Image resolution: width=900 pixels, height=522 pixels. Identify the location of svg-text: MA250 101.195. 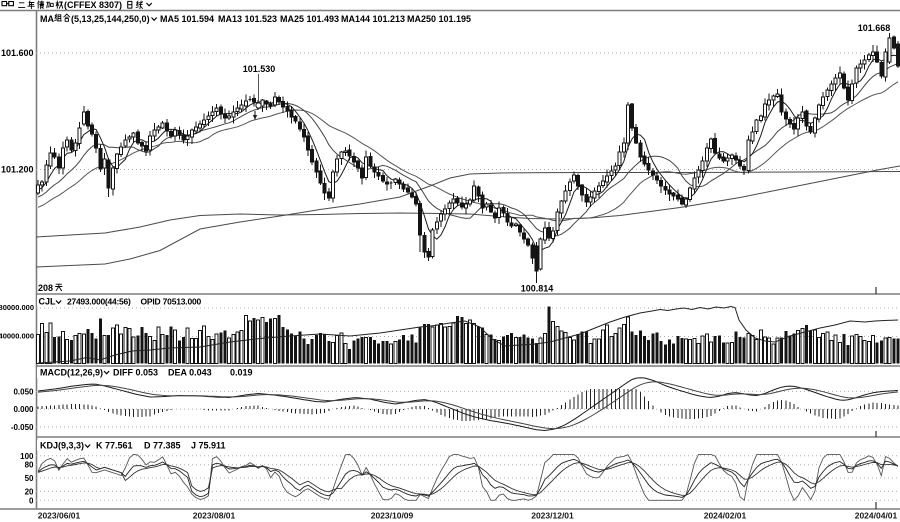
(439, 19).